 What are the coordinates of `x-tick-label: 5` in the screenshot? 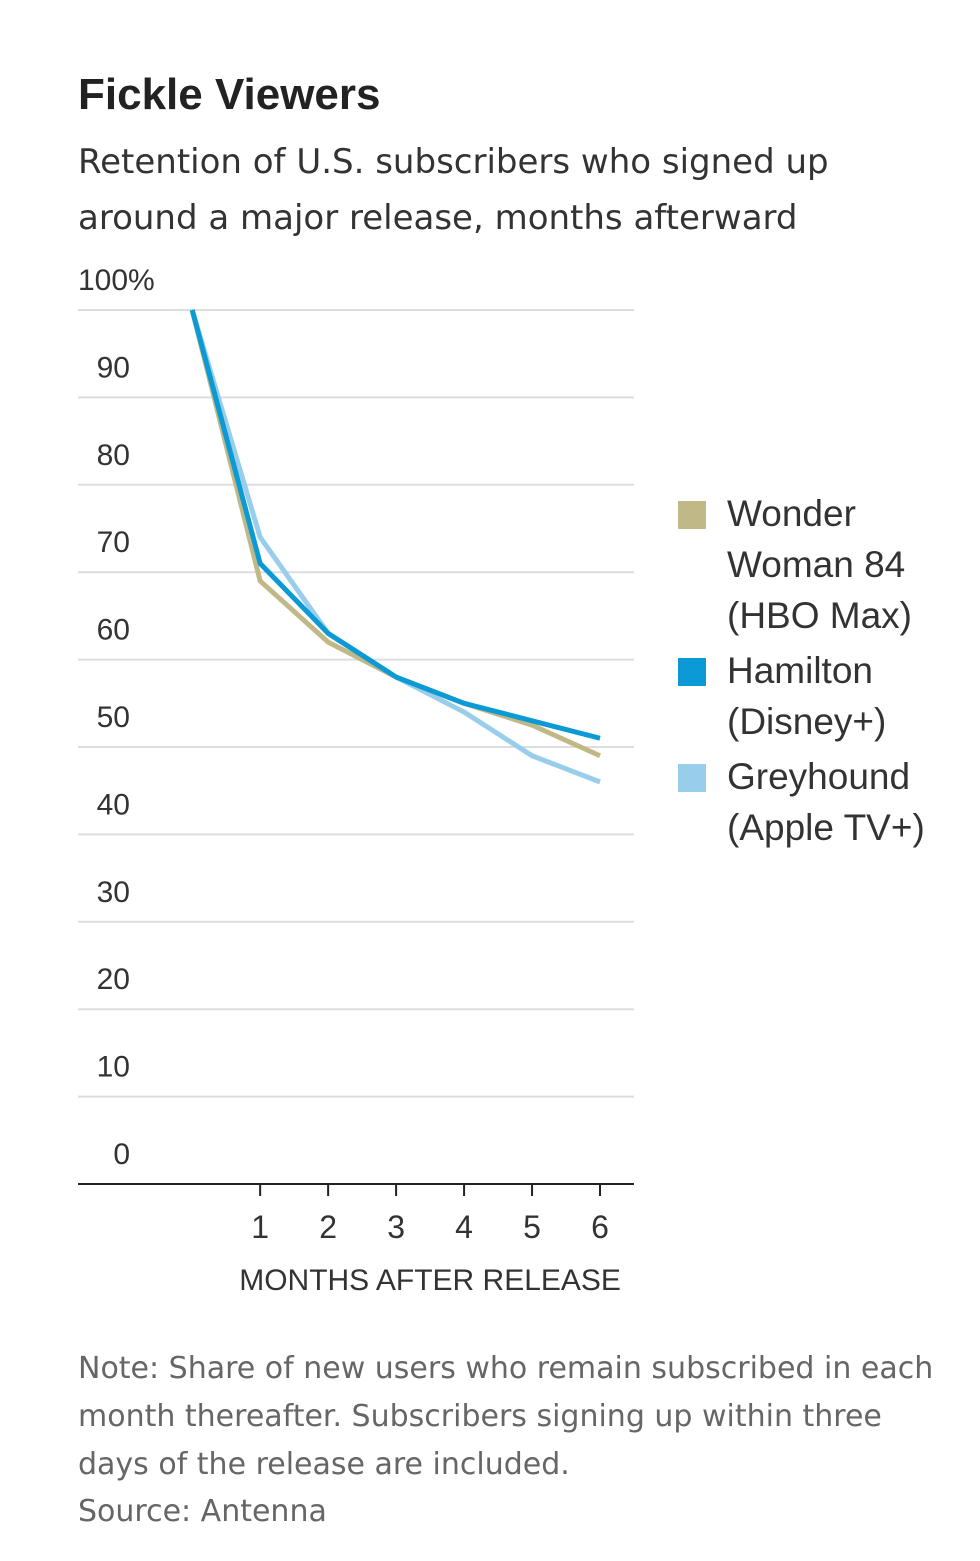 It's located at (532, 1227).